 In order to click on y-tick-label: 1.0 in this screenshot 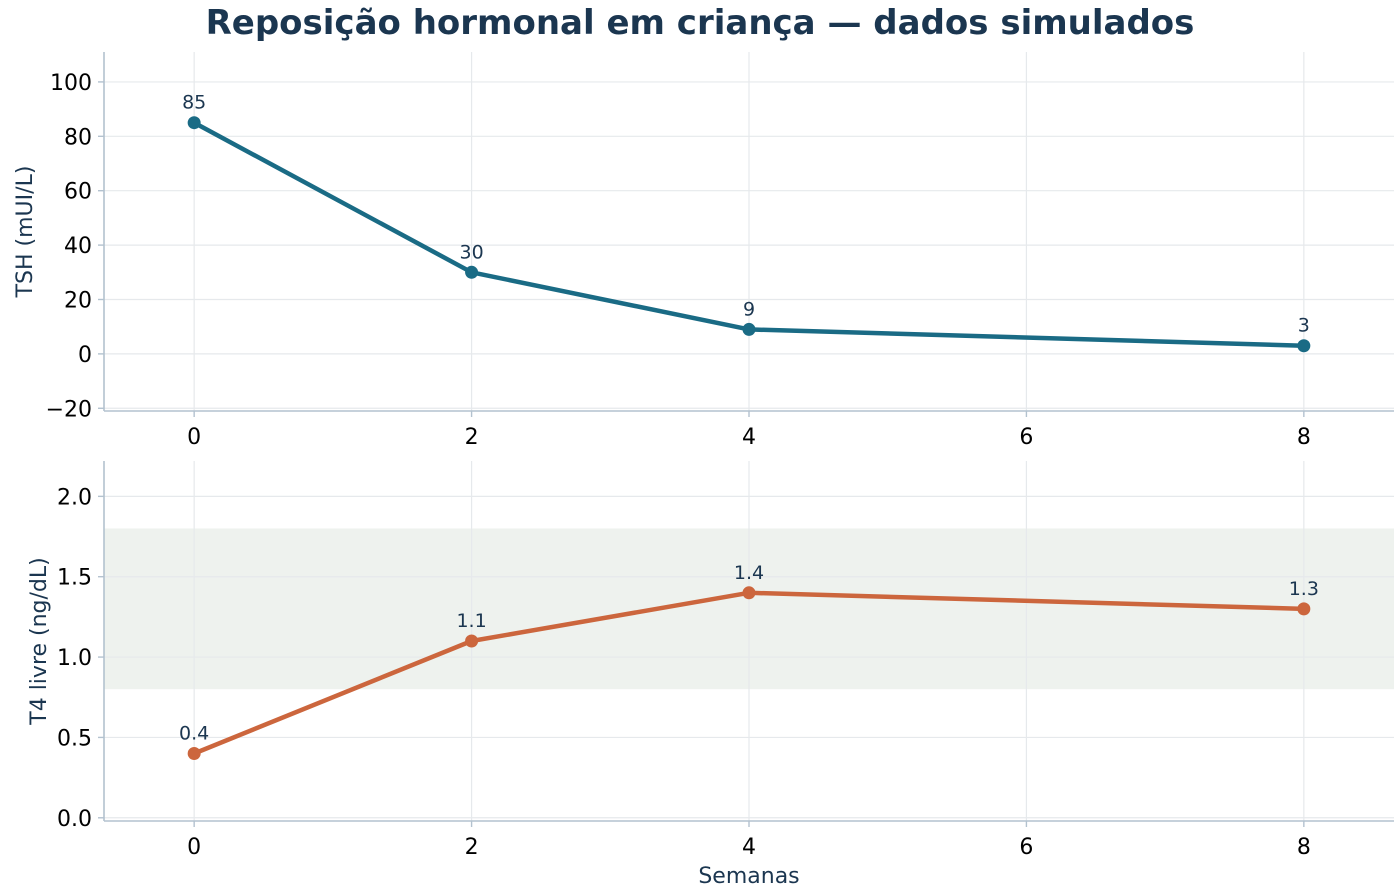, I will do `click(74, 658)`.